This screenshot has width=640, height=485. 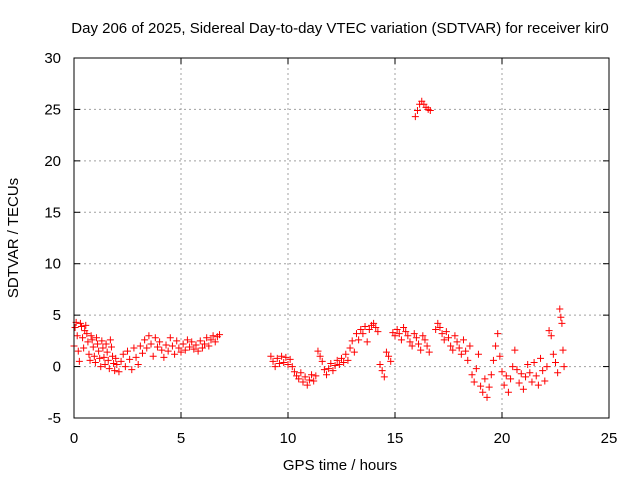 I want to click on y-tick-label: 10, so click(x=52, y=264).